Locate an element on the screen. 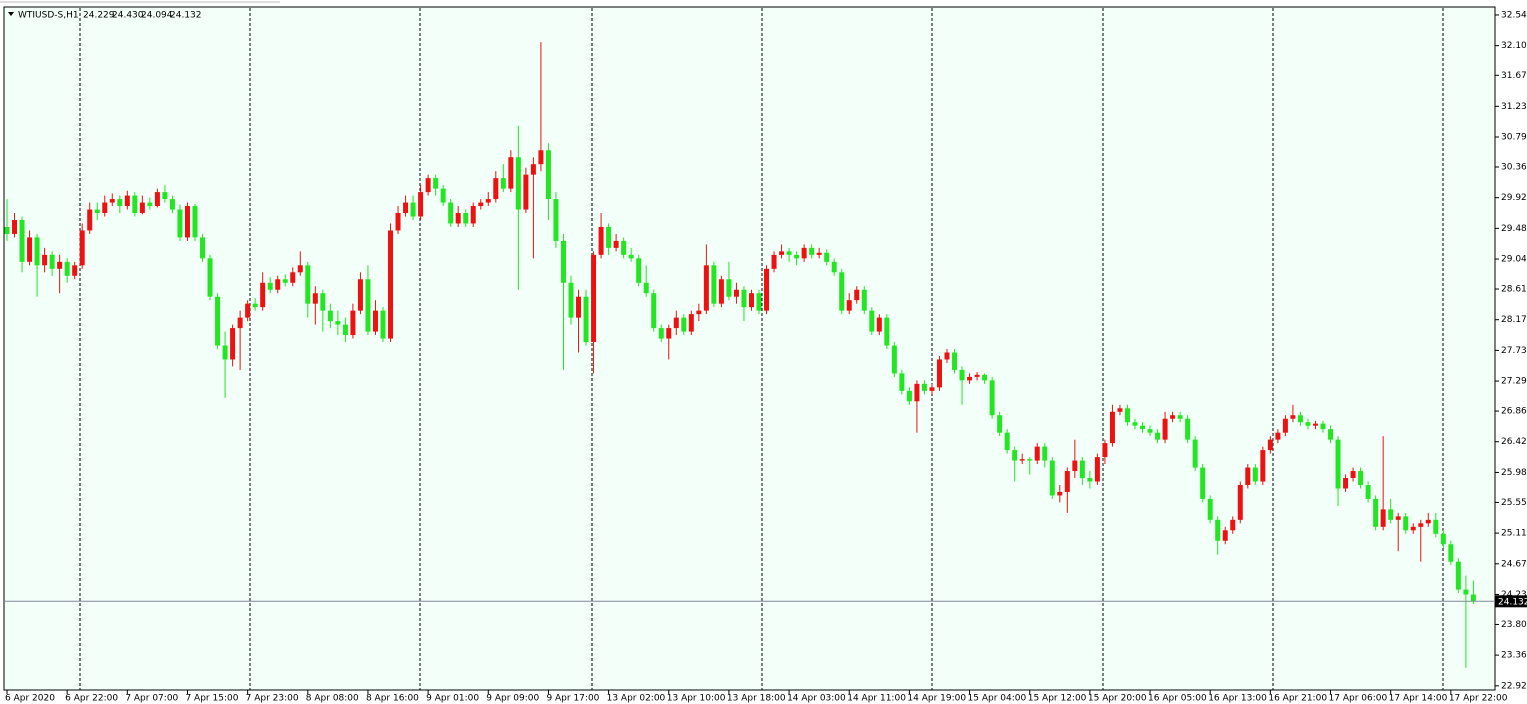 The width and height of the screenshot is (1527, 704). y-tick-label: 30.790 is located at coordinates (1514, 138).